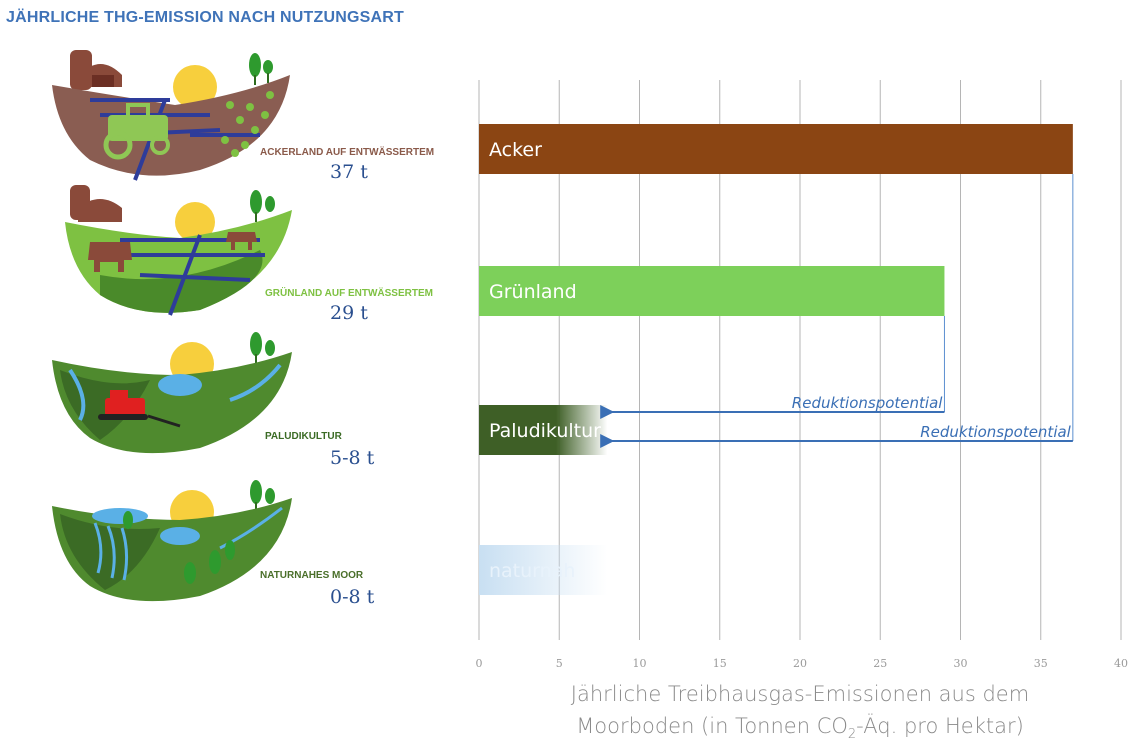 This screenshot has height=751, width=1137. I want to click on x-axis-label-line2-end: -Äq. pro Hektar), so click(940, 726).